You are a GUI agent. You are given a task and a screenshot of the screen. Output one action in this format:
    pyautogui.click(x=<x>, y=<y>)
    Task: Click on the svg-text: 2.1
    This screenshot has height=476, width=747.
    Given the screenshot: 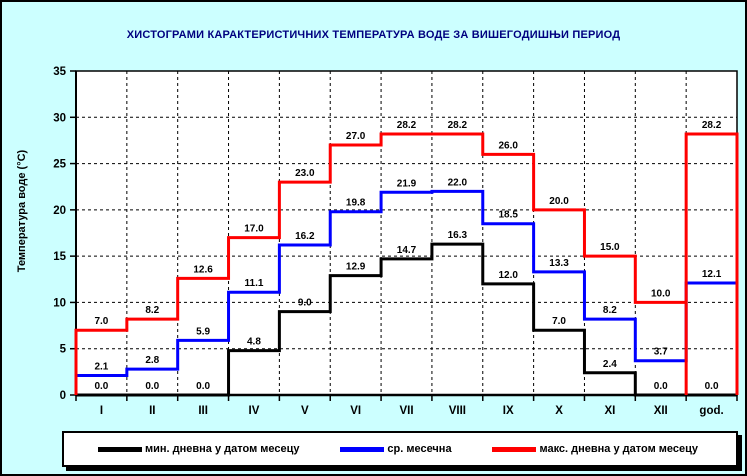 What is the action you would take?
    pyautogui.click(x=101, y=367)
    